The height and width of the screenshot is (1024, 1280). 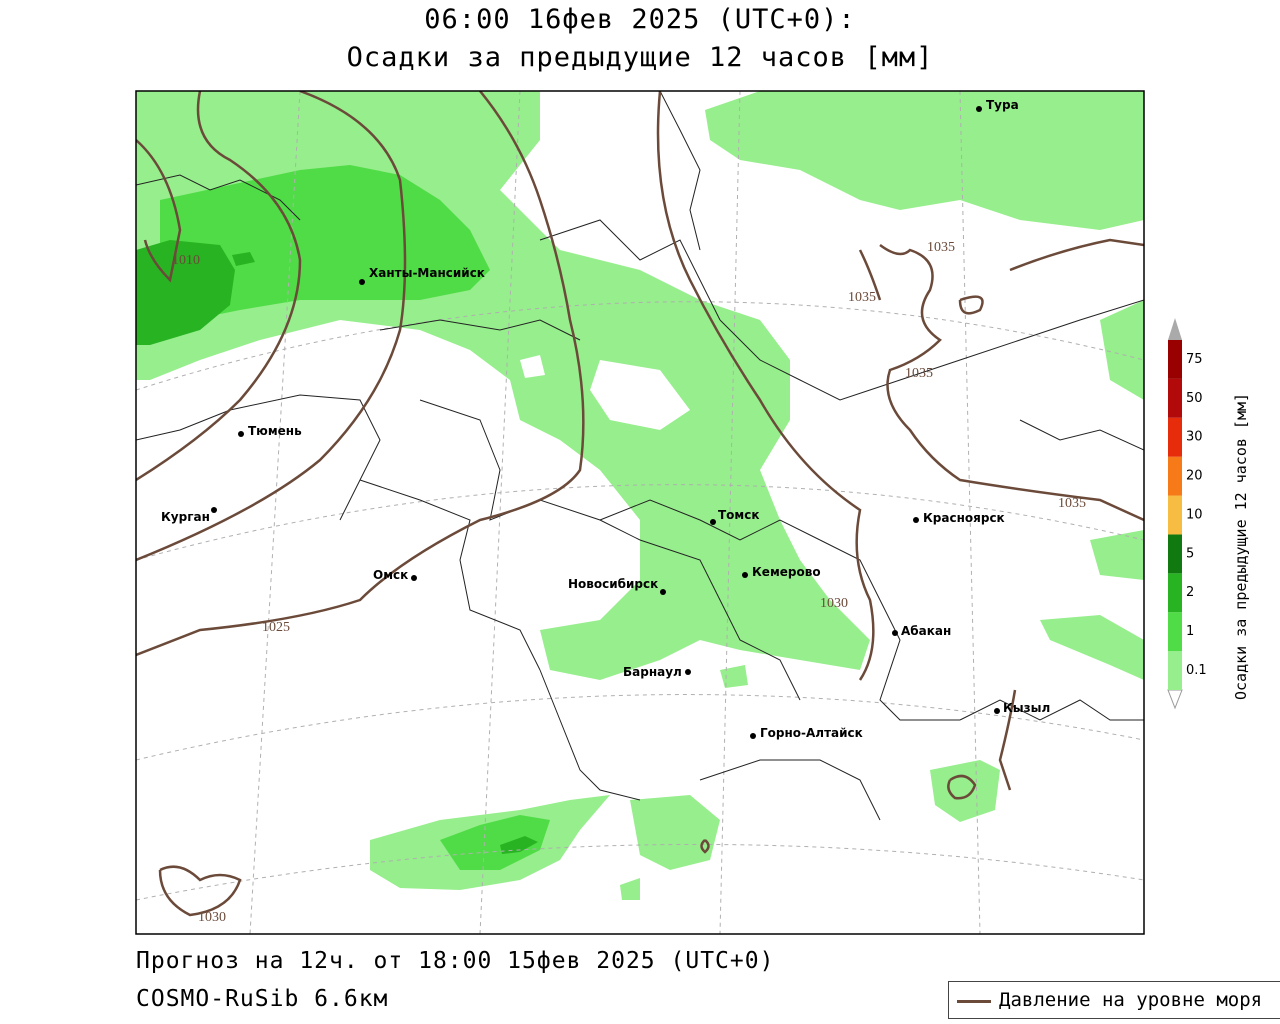 What do you see at coordinates (275, 431) in the screenshot?
I see `city-label: Тюмень` at bounding box center [275, 431].